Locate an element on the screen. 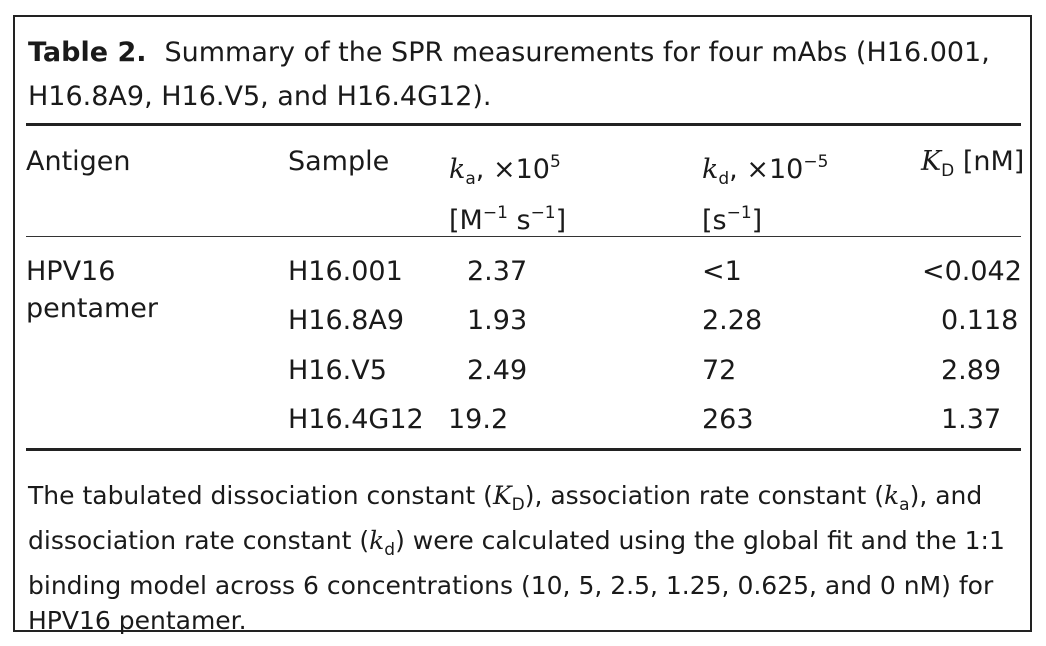 Image resolution: width=1046 pixels, height=646 pixels. top-rule is located at coordinates (523, 124).